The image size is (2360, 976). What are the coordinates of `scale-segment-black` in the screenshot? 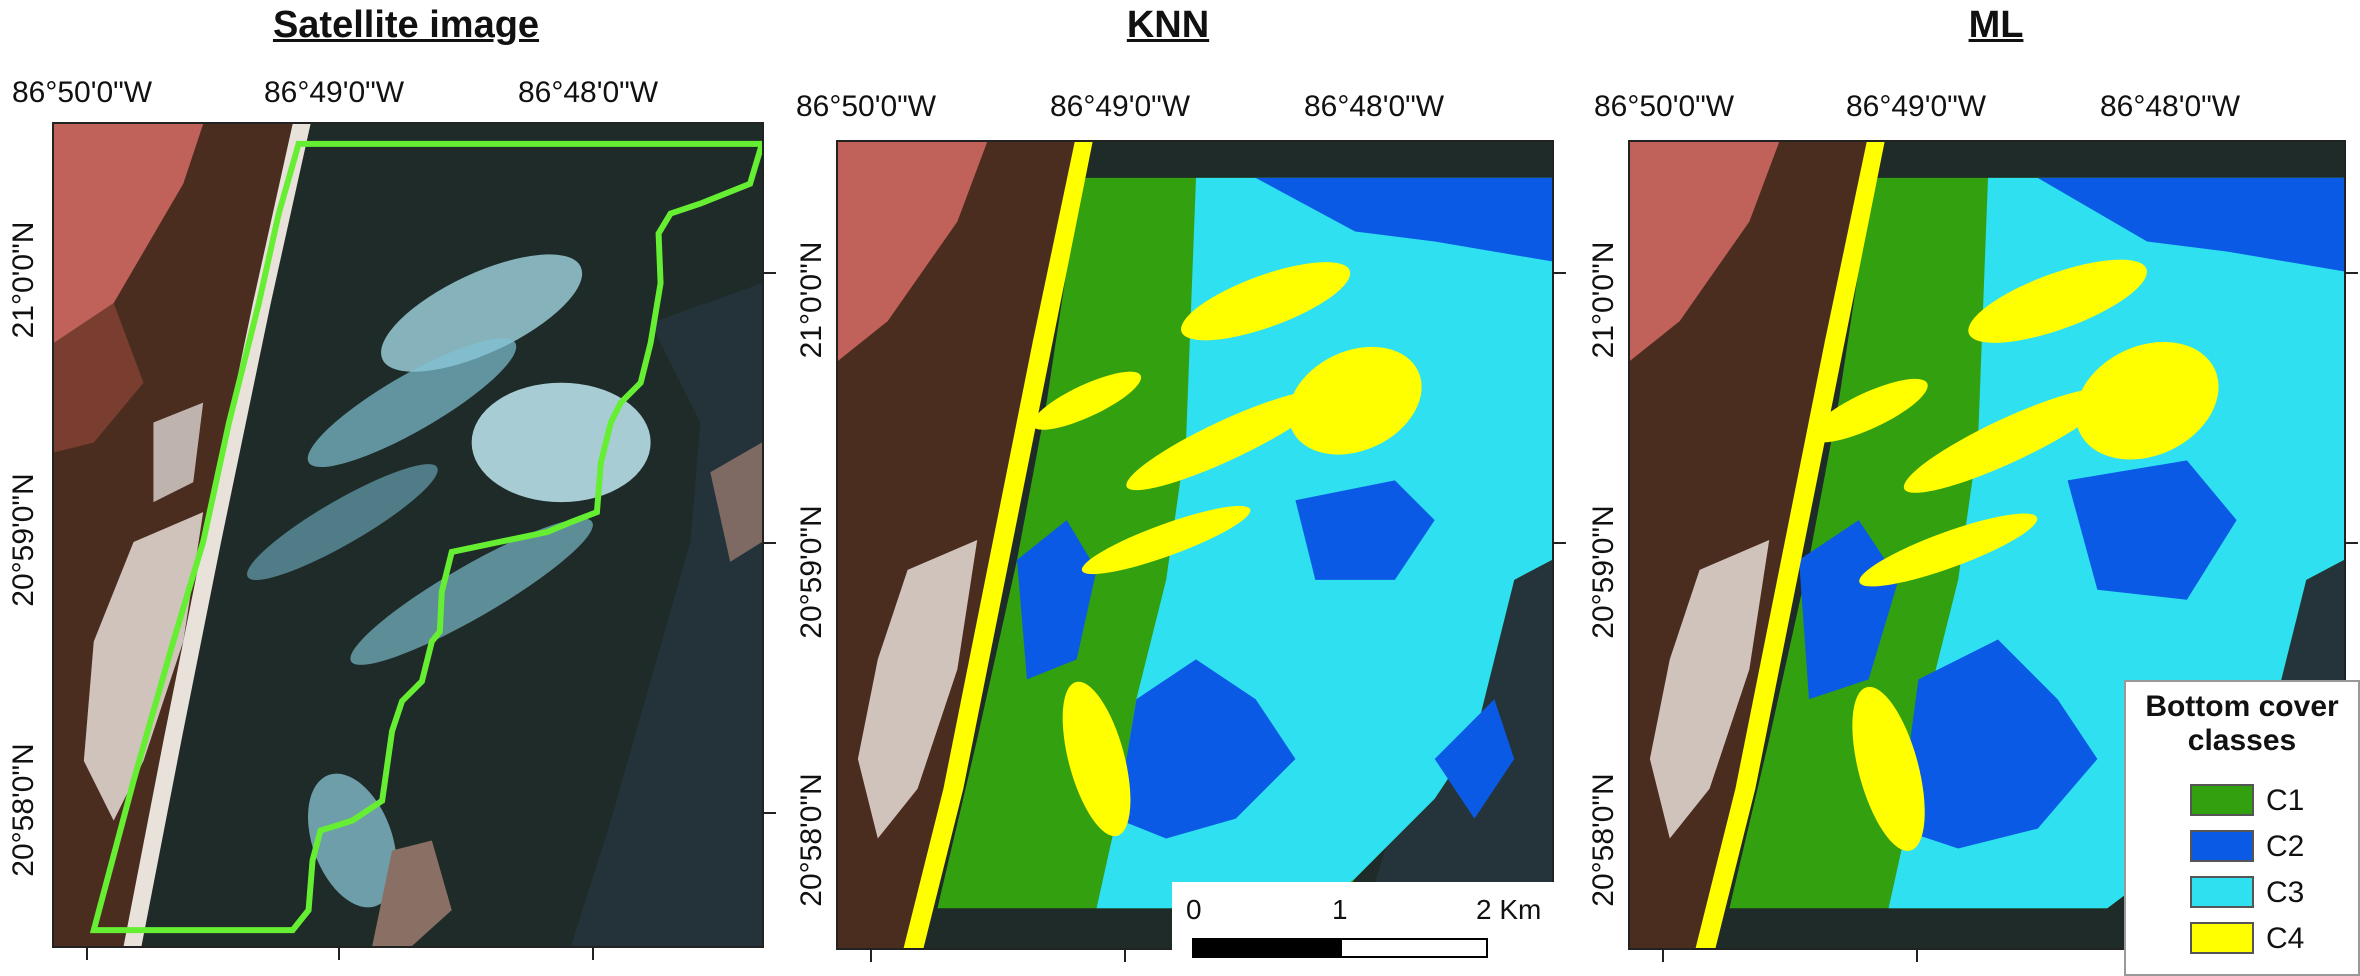 It's located at (1266, 948).